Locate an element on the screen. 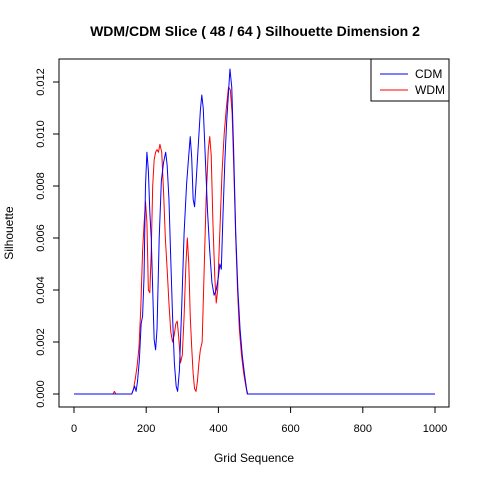 The width and height of the screenshot is (480, 480). x-tick-label: 600 is located at coordinates (290, 429).